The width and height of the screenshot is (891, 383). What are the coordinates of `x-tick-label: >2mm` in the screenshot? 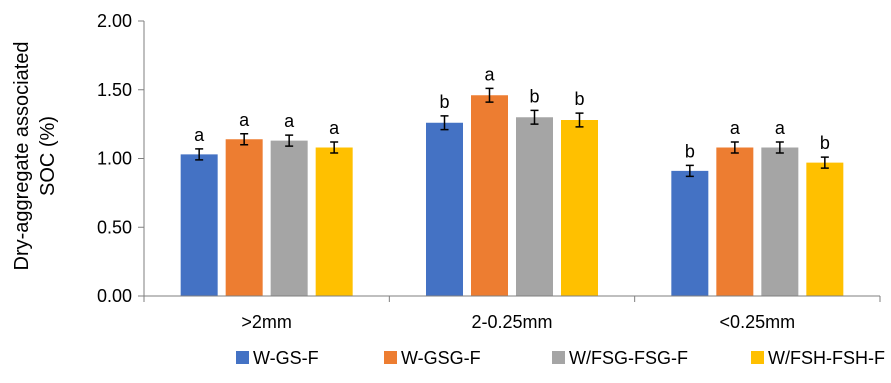 It's located at (266, 322).